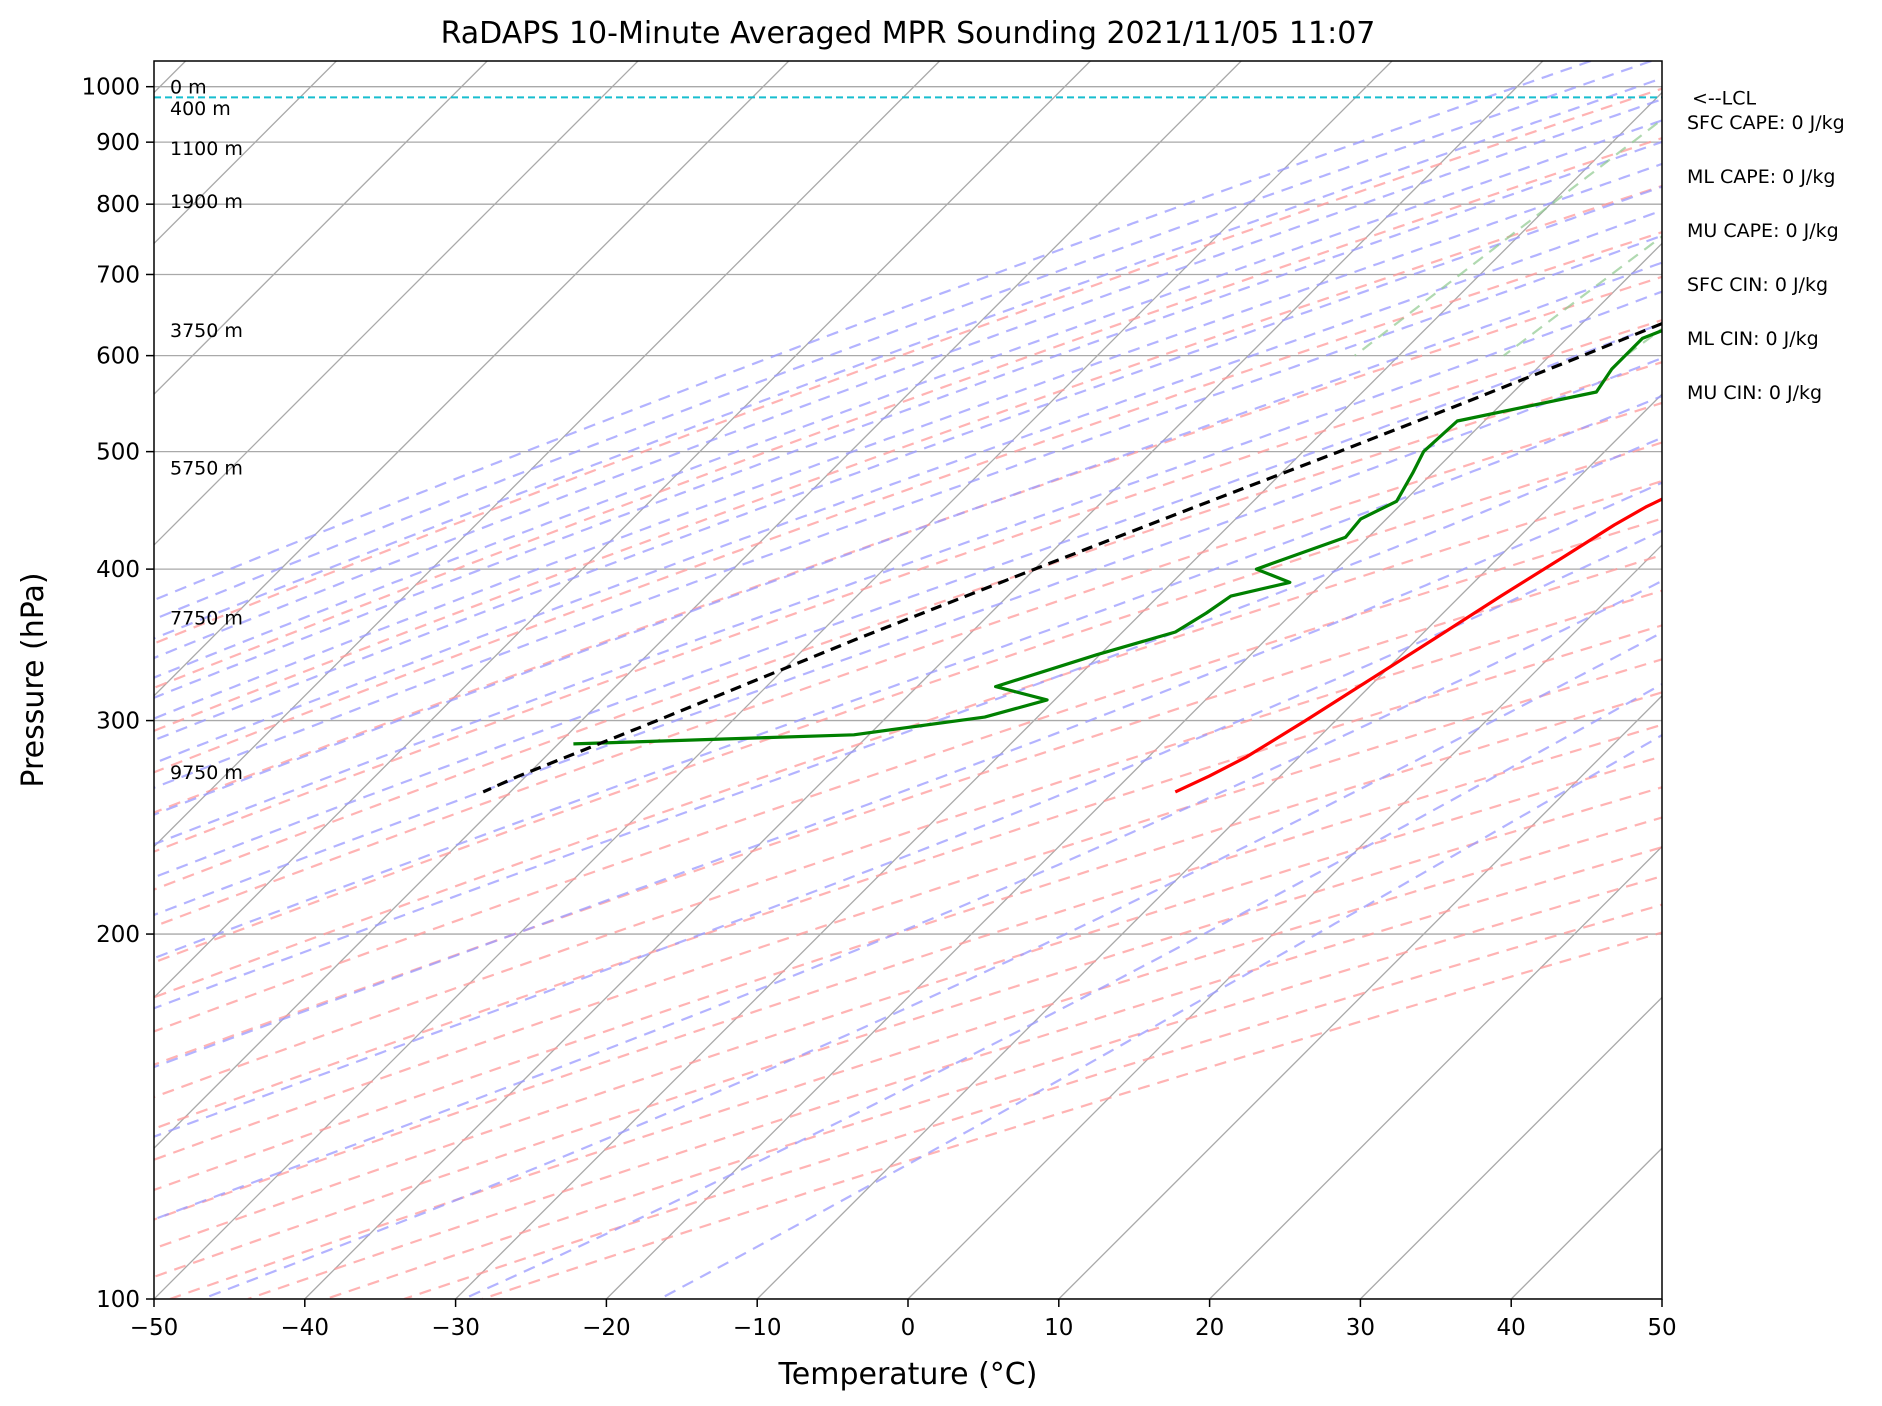 Image resolution: width=1882 pixels, height=1406 pixels. I want to click on y-tick-label: 300, so click(118, 722).